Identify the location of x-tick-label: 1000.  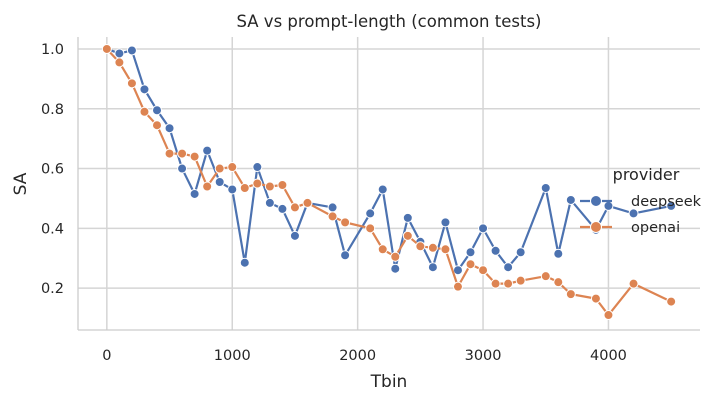
(232, 356).